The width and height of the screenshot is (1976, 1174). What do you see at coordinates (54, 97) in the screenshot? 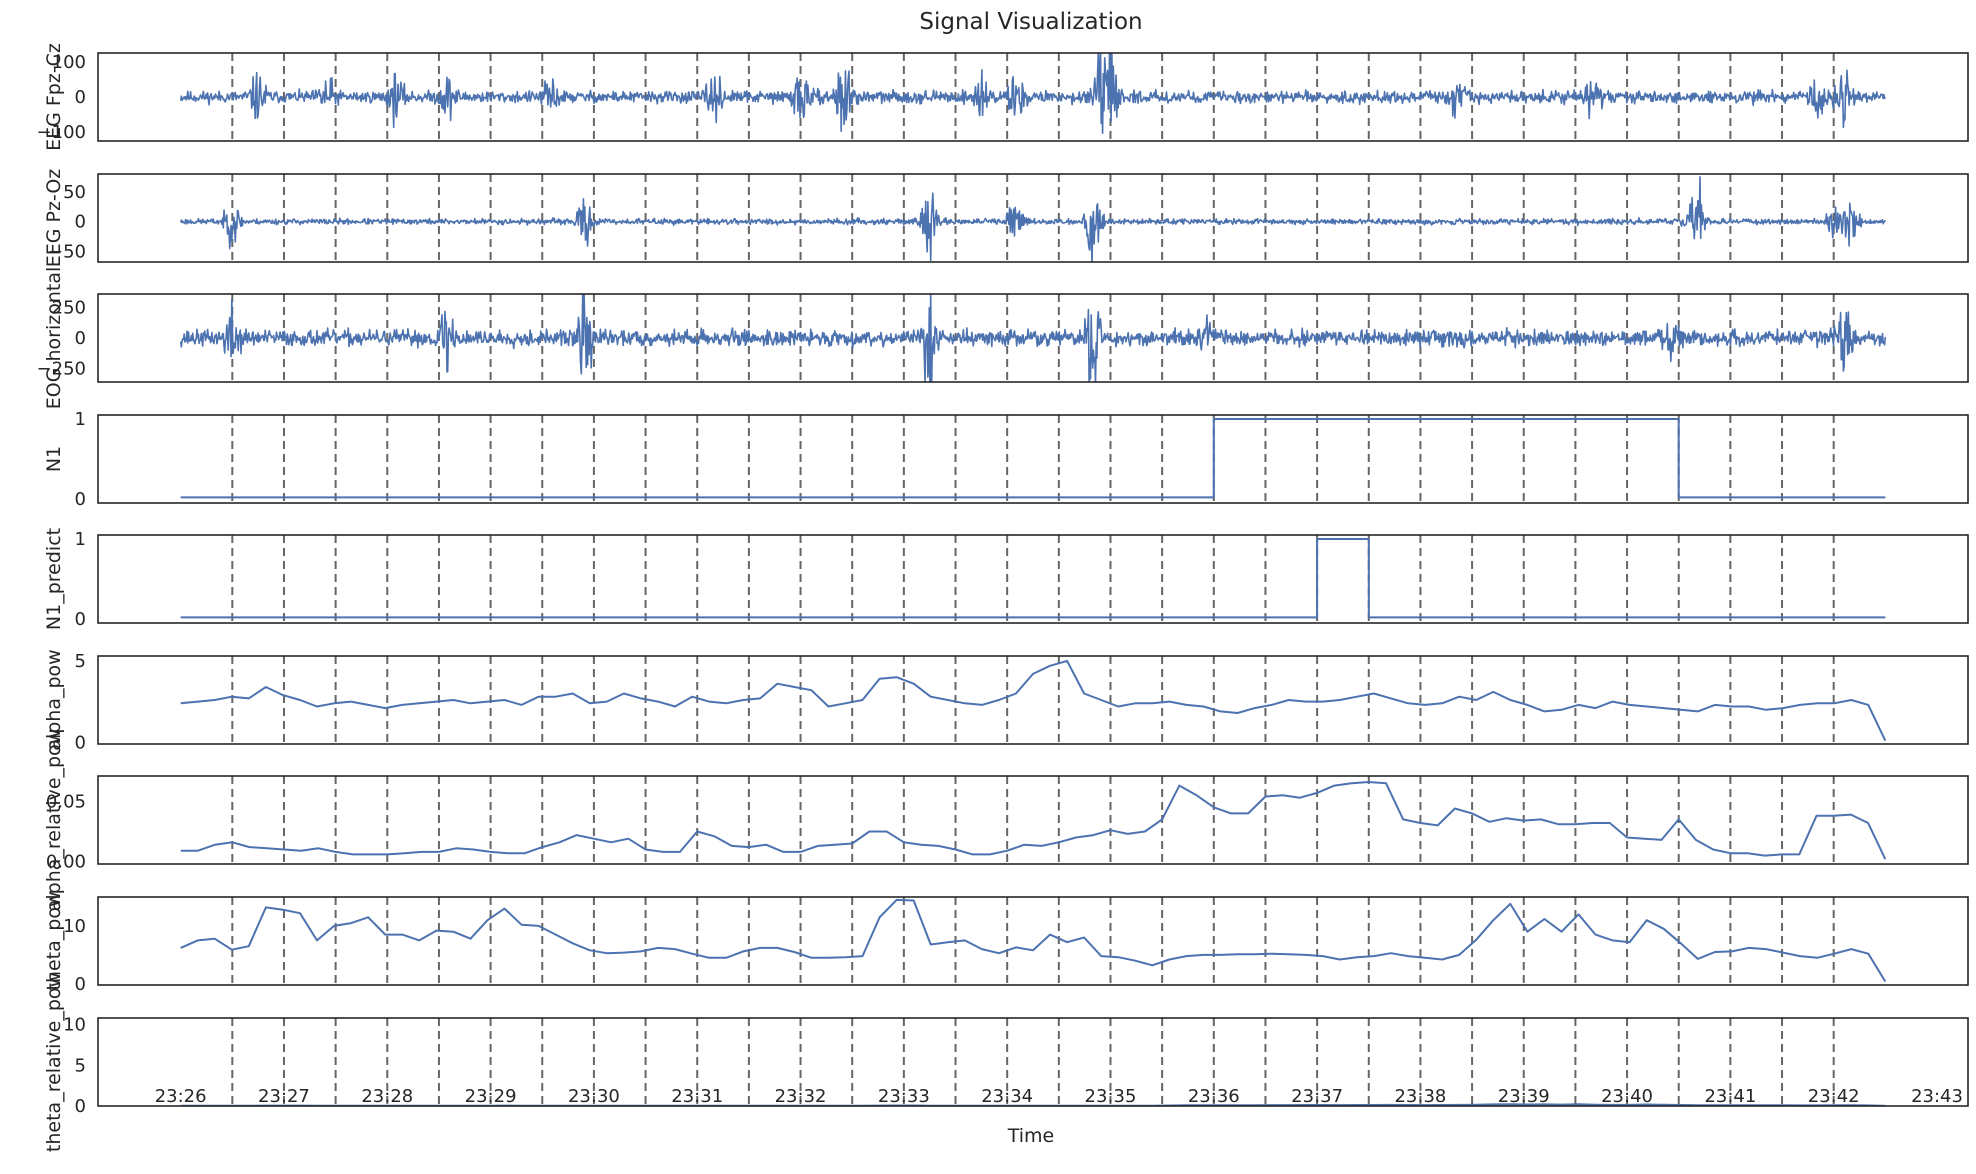
I see `y-axis-label: EEG Fpz-Cz` at bounding box center [54, 97].